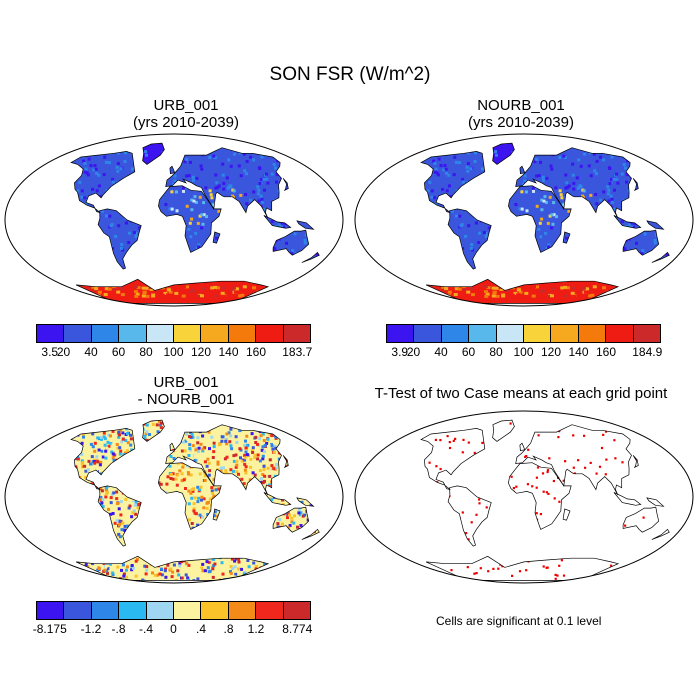 The image size is (700, 700). I want to click on panel-3-colorbar-bar, so click(173, 610).